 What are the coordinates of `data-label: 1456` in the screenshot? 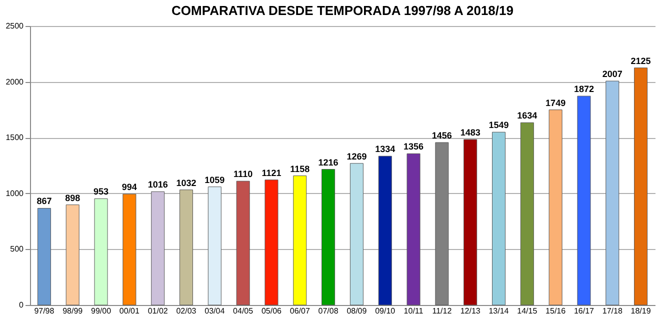 It's located at (442, 135).